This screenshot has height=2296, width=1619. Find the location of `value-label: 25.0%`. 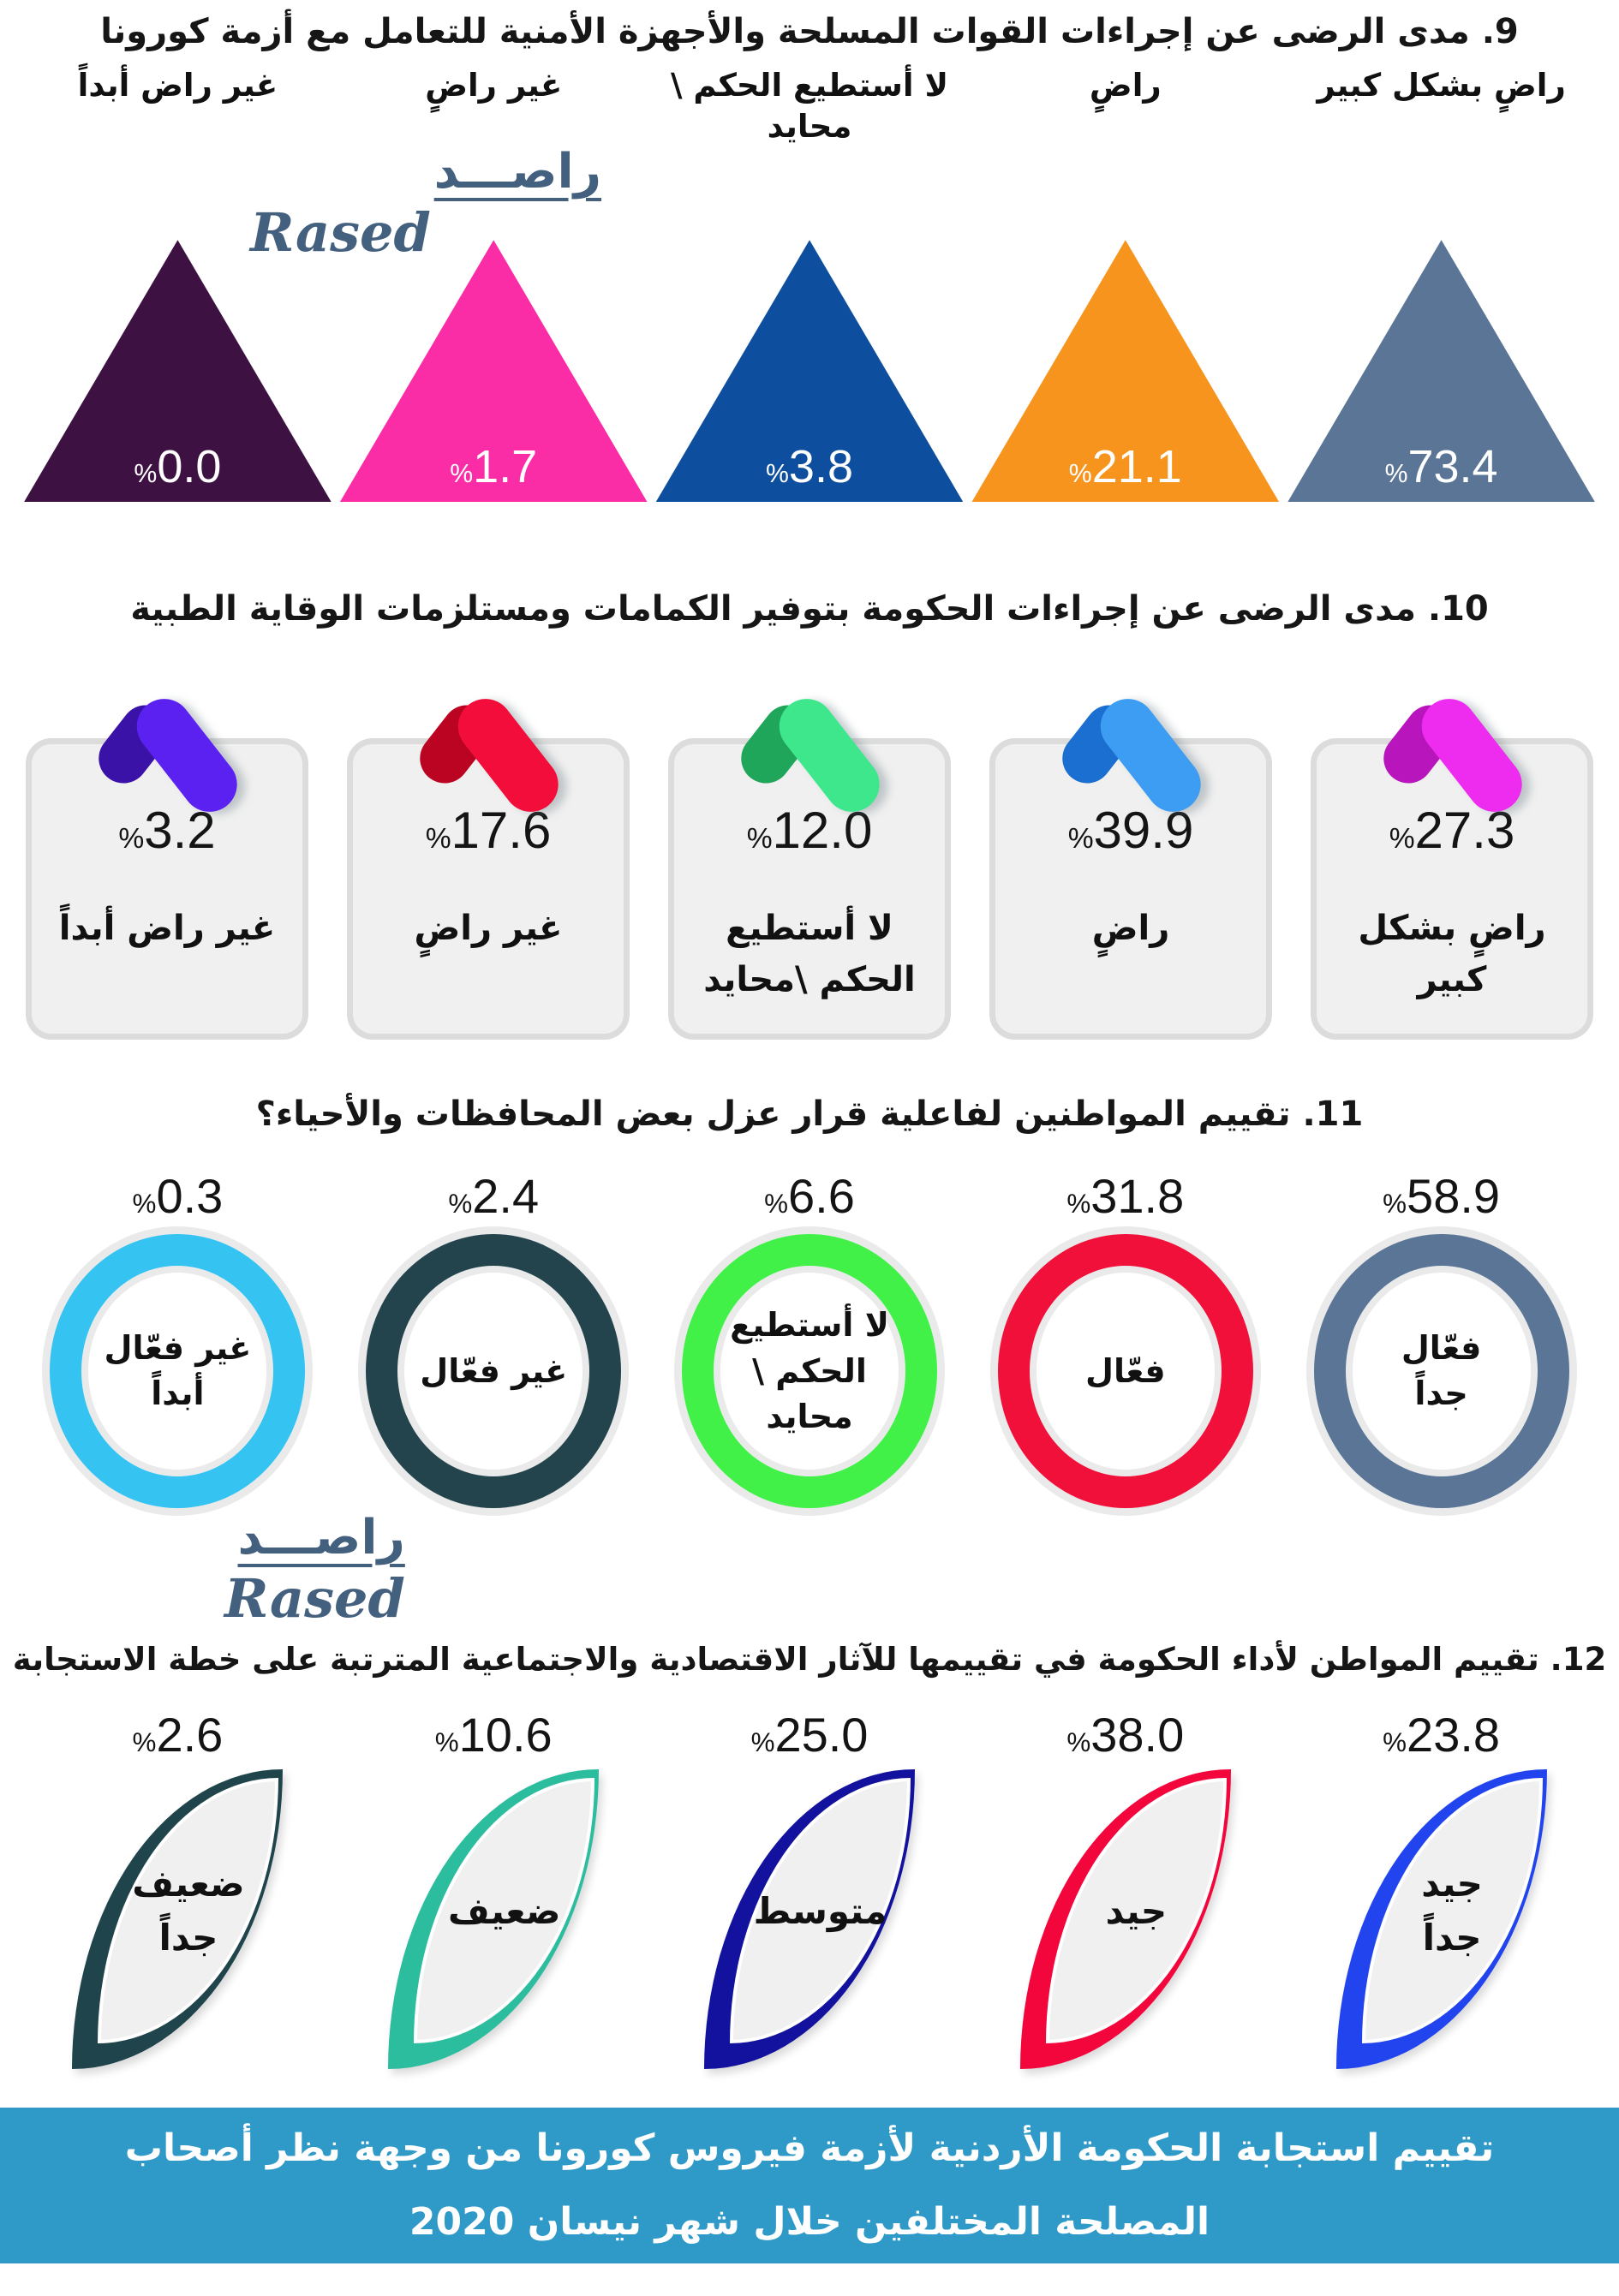

value-label: 25.0% is located at coordinates (810, 1734).